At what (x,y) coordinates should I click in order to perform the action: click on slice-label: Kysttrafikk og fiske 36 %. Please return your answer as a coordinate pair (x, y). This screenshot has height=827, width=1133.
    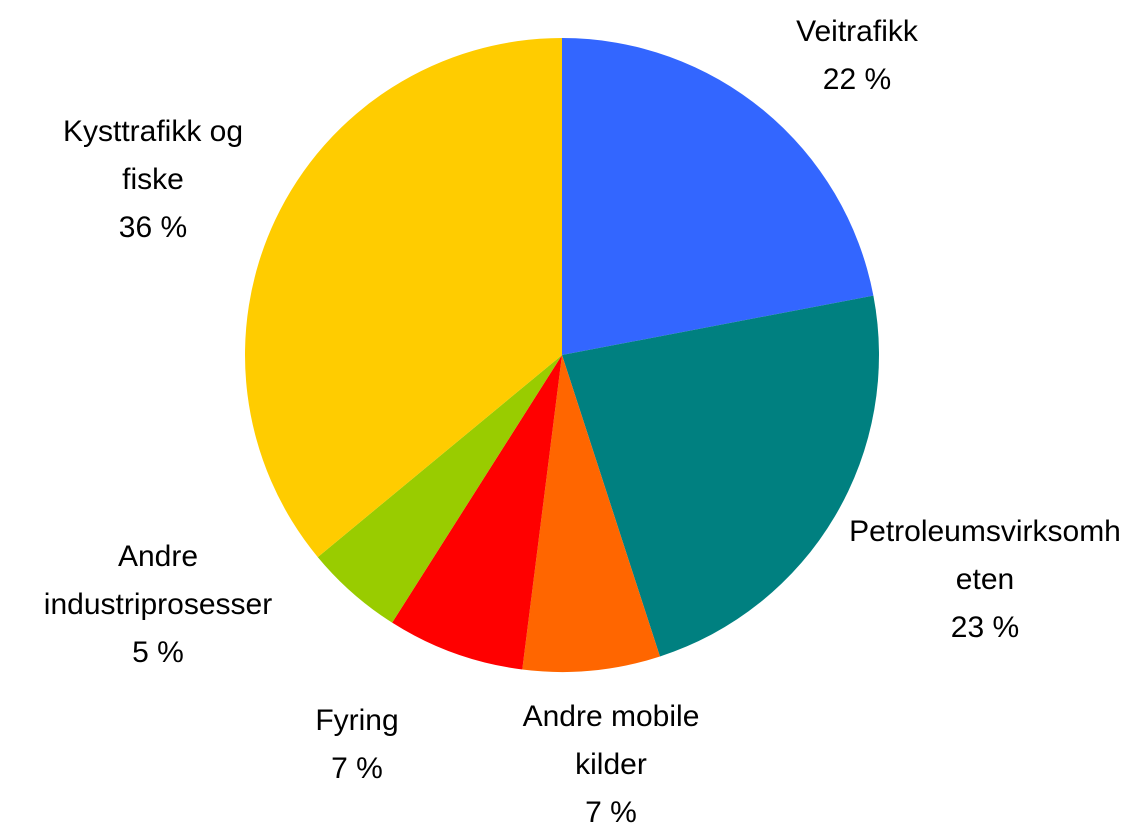
    Looking at the image, I should click on (153, 180).